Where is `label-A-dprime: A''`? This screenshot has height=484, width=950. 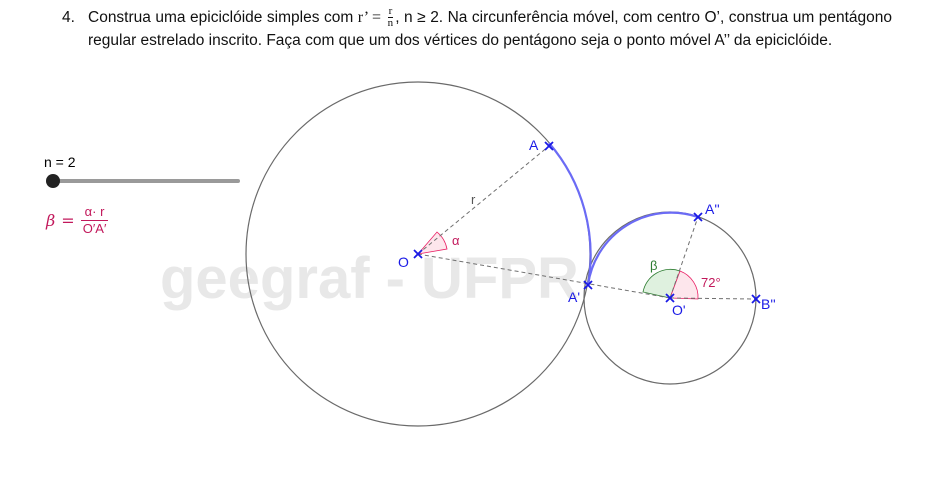 label-A-dprime: A'' is located at coordinates (712, 209).